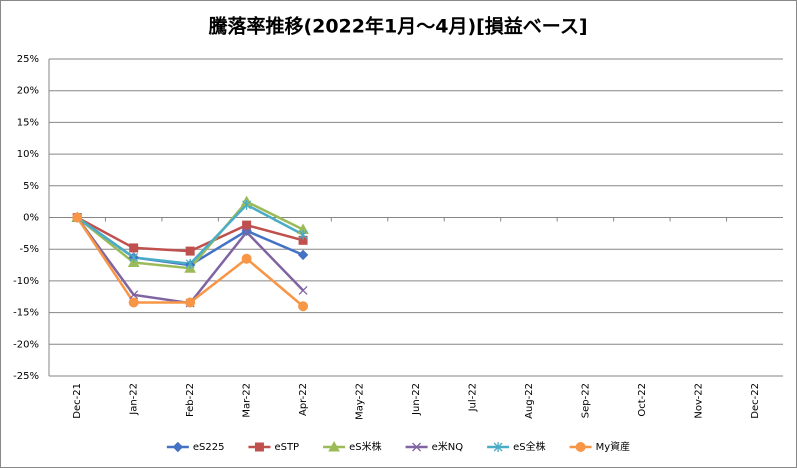 The width and height of the screenshot is (797, 468). What do you see at coordinates (755, 401) in the screenshot?
I see `x-tick-label: Dec-22` at bounding box center [755, 401].